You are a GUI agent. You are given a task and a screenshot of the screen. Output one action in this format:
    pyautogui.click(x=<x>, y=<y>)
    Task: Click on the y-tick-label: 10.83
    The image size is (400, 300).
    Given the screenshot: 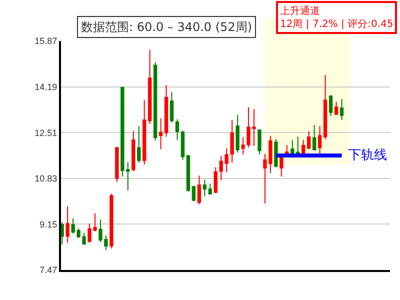 What is the action you would take?
    pyautogui.click(x=46, y=179)
    